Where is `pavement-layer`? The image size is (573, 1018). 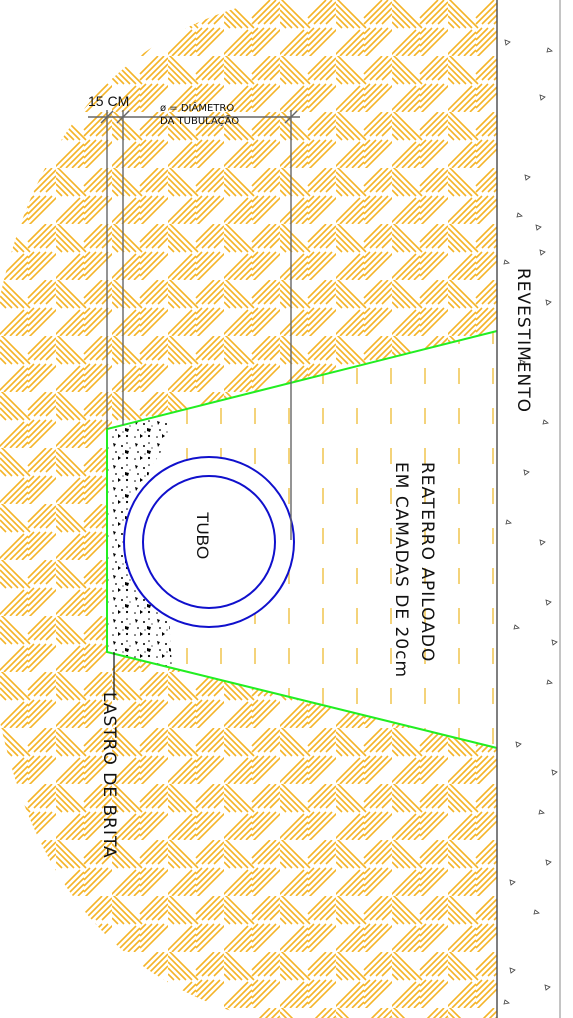
pavement-layer is located at coordinates (534, 509).